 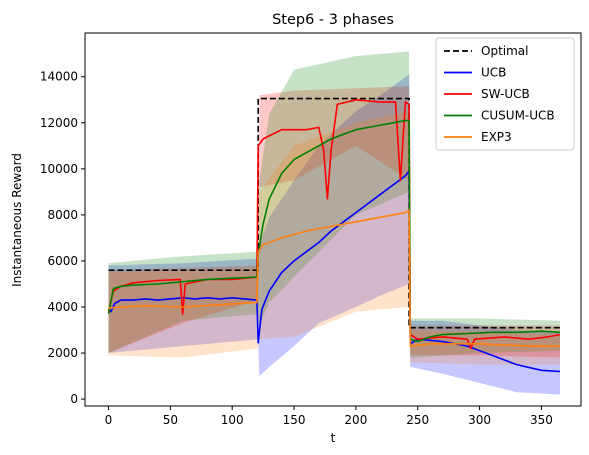 I want to click on y-tick-label: 8000, so click(x=62, y=215).